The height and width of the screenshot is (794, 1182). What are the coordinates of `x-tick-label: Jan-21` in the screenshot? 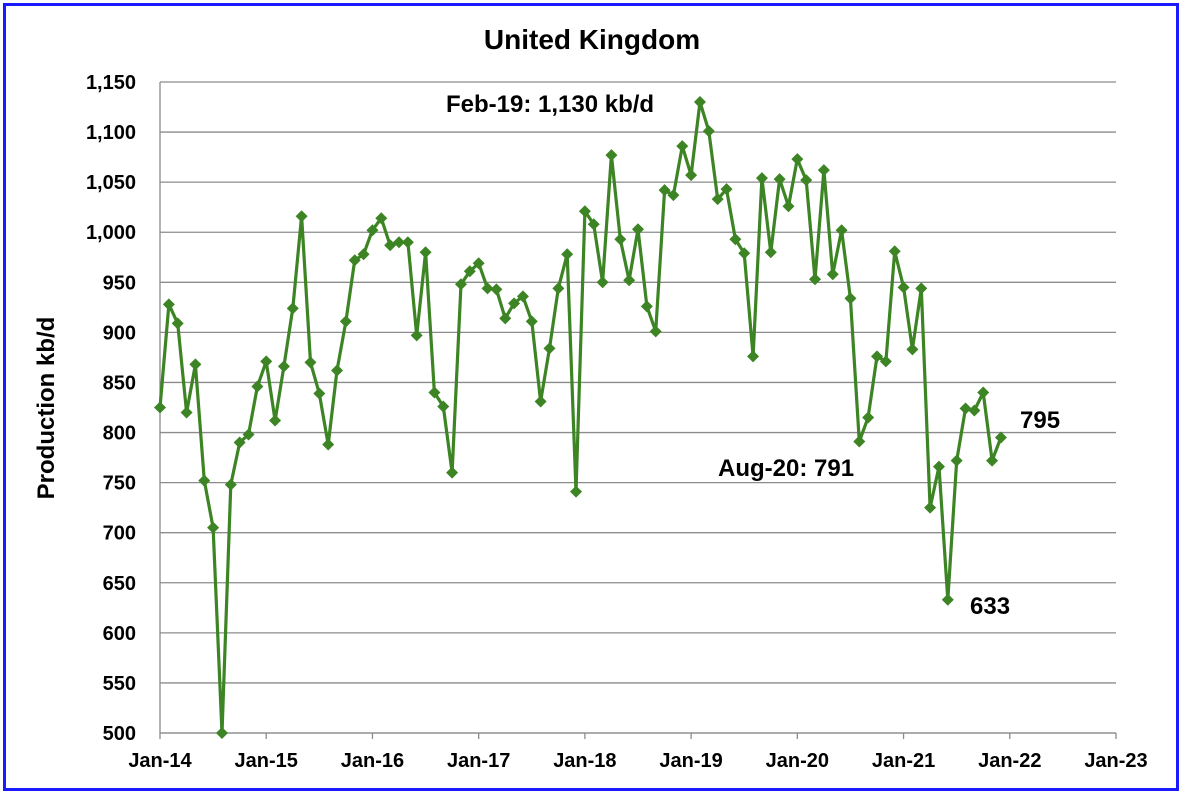 It's located at (903, 761).